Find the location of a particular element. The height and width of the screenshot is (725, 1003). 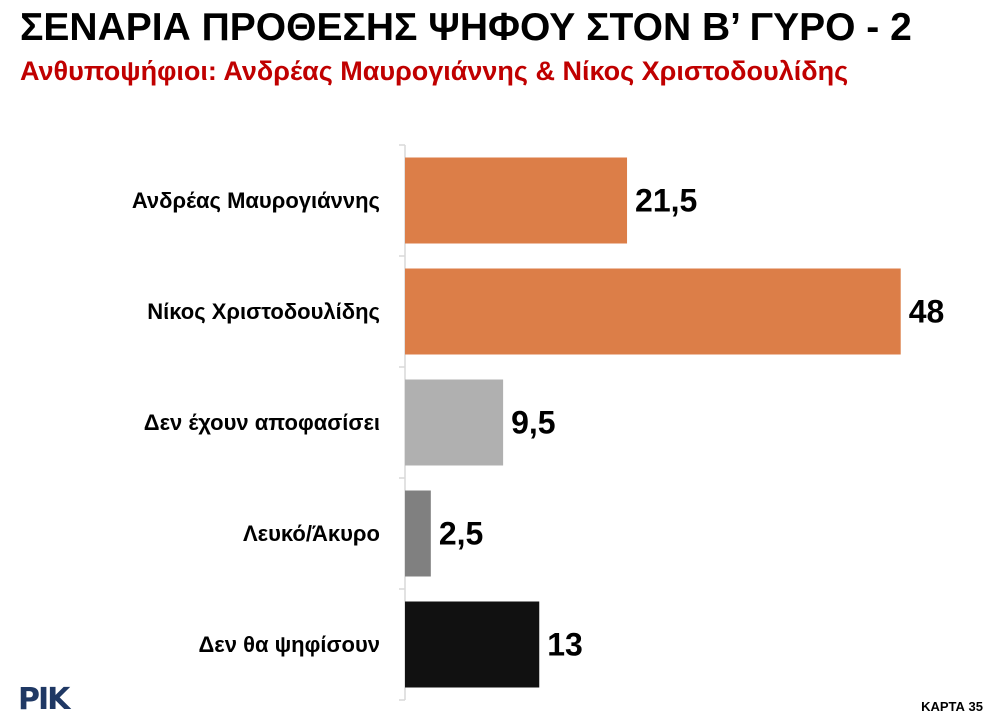

category-label: Δεν έχουν αποφασίσει is located at coordinates (262, 422).